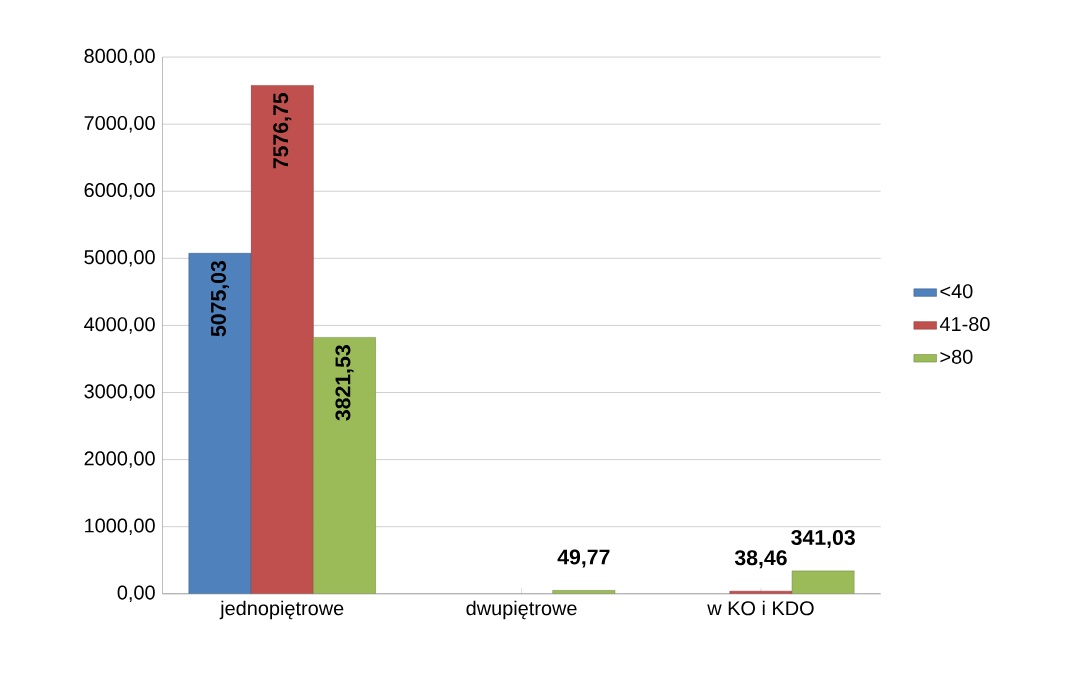  I want to click on data-label: 3821,53, so click(344, 383).